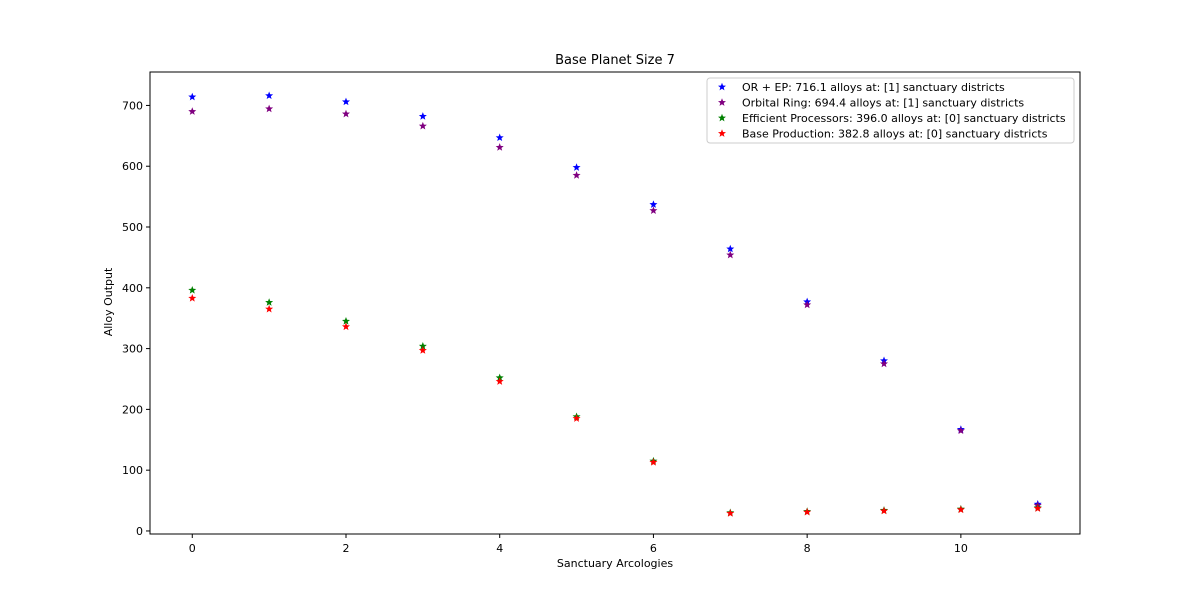 Image resolution: width=1200 pixels, height=604 pixels. What do you see at coordinates (345, 548) in the screenshot?
I see `x-tick-label: 2` at bounding box center [345, 548].